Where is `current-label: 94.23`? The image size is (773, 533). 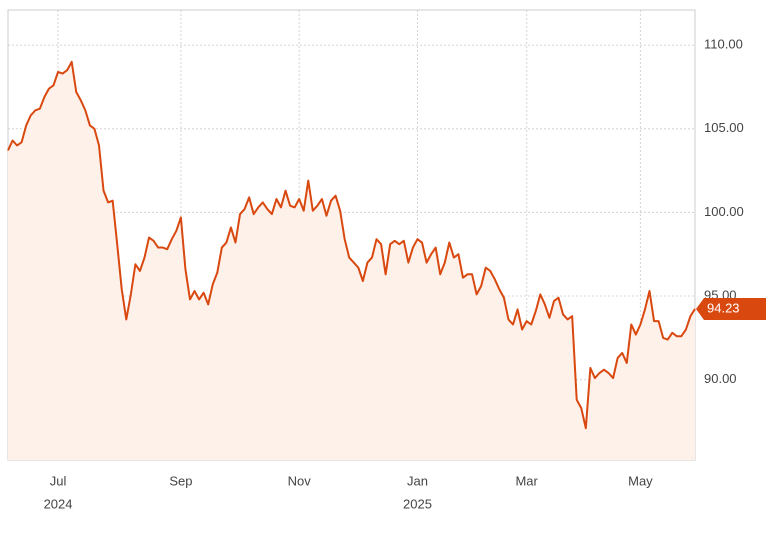
current-label: 94.23 is located at coordinates (723, 307).